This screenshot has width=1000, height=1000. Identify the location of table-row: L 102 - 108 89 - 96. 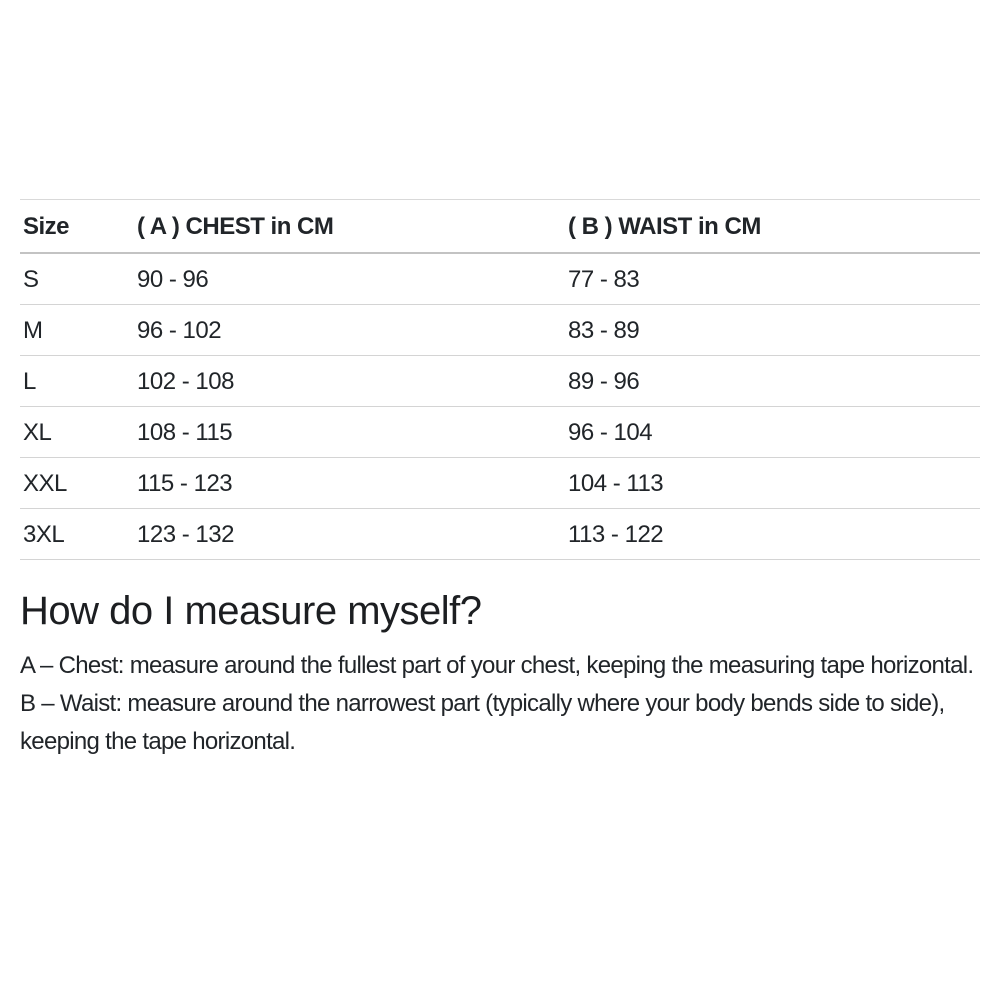
(500, 381).